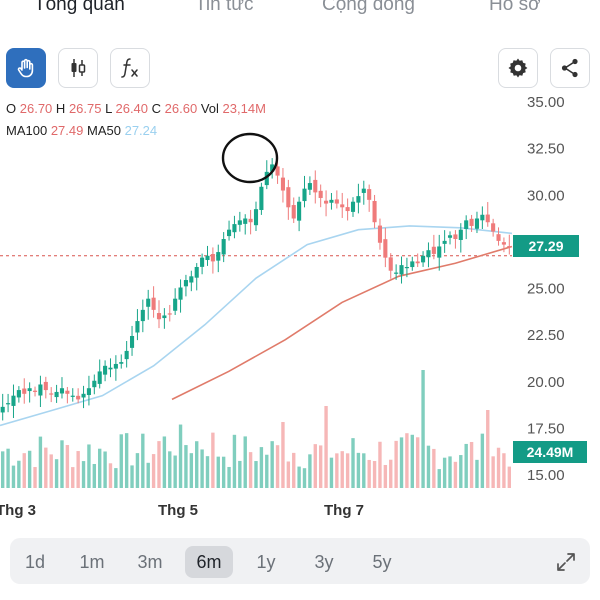 This screenshot has height=600, width=600. What do you see at coordinates (570, 68) in the screenshot?
I see `share-button` at bounding box center [570, 68].